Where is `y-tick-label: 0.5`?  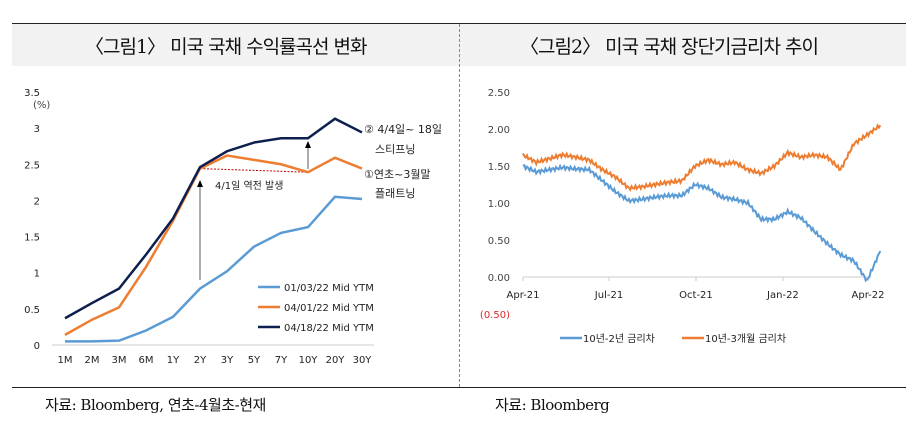 y-tick-label: 0.5 is located at coordinates (32, 310).